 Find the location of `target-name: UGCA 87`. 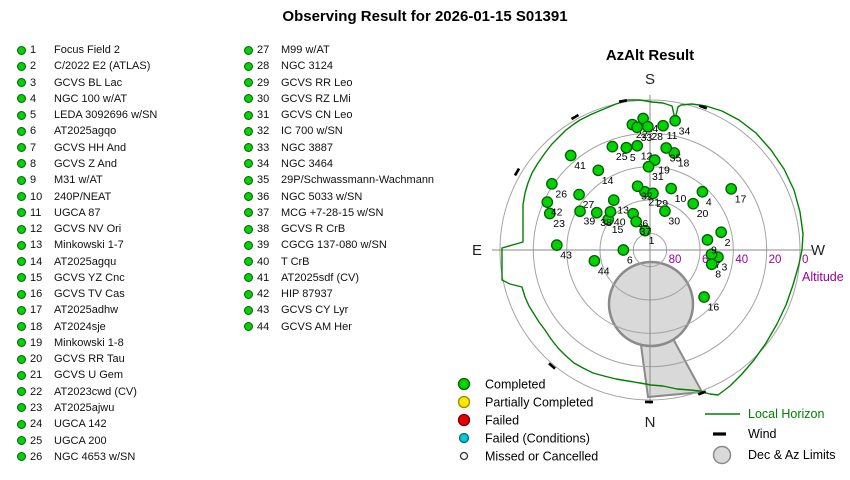

target-name: UGCA 87 is located at coordinates (77, 212).